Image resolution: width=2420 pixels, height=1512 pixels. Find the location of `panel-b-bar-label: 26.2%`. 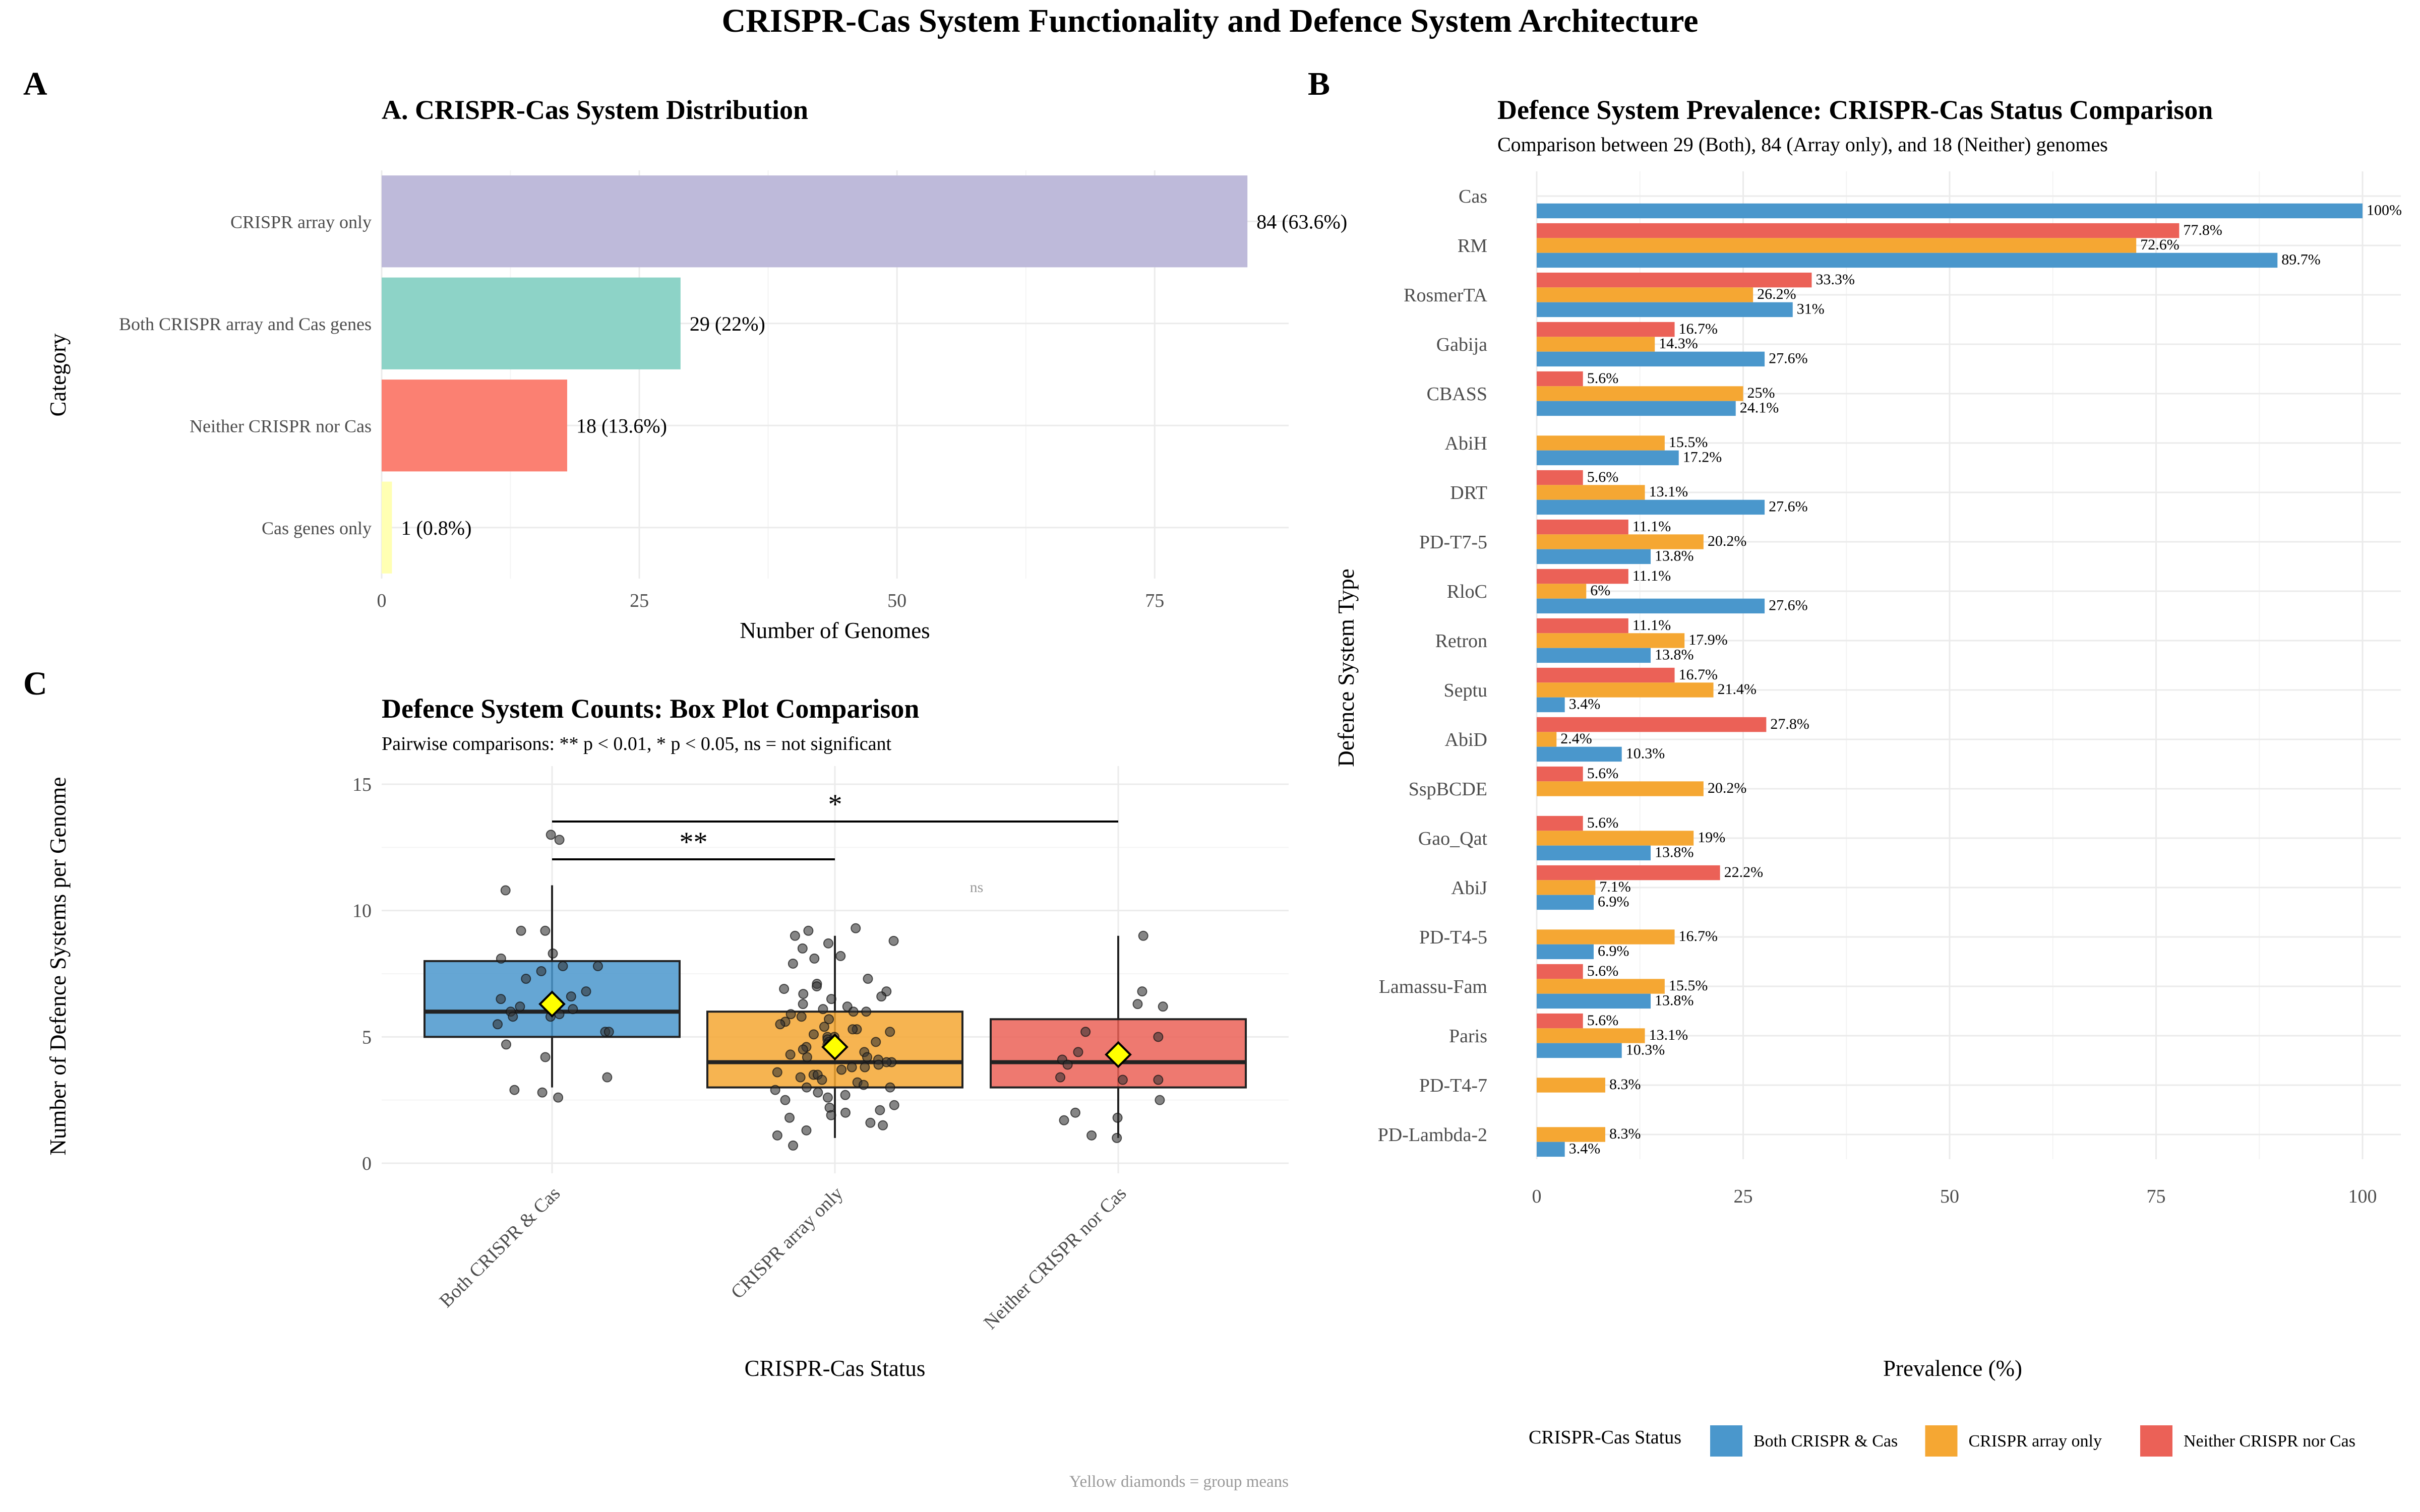

panel-b-bar-label: 26.2% is located at coordinates (1776, 294).